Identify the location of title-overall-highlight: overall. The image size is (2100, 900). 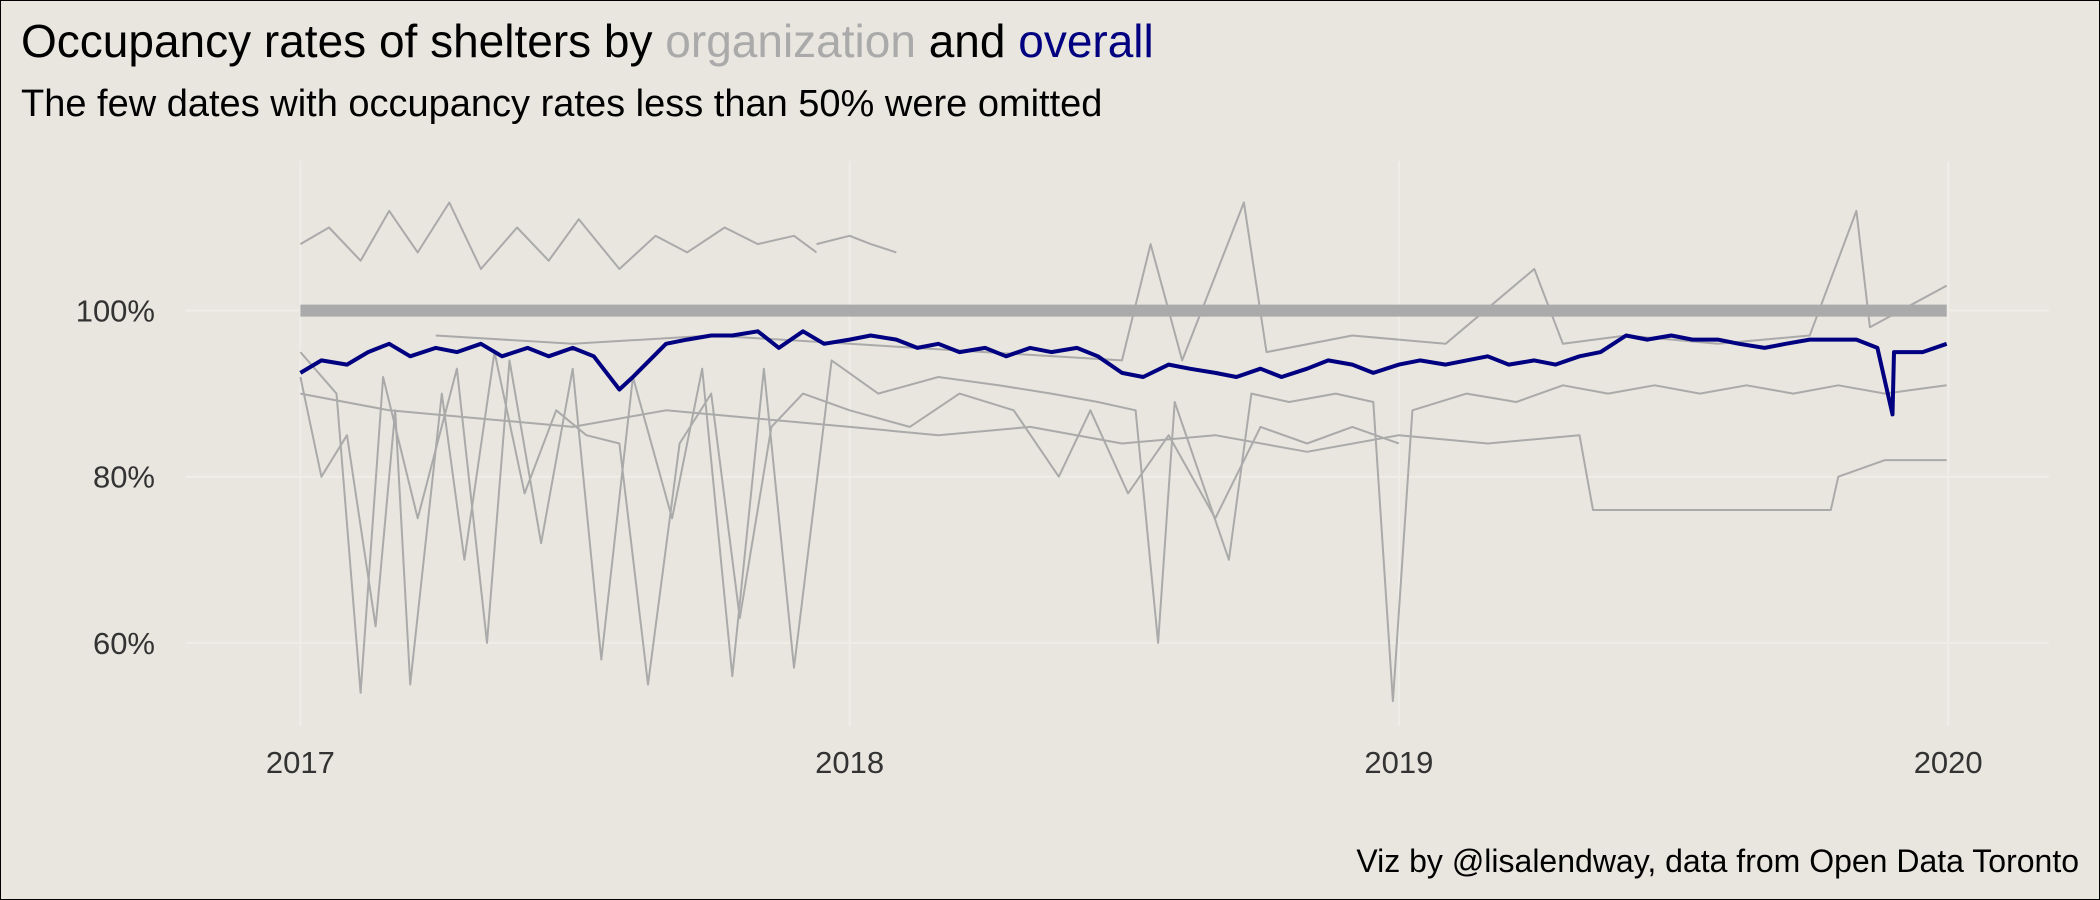
(1086, 41).